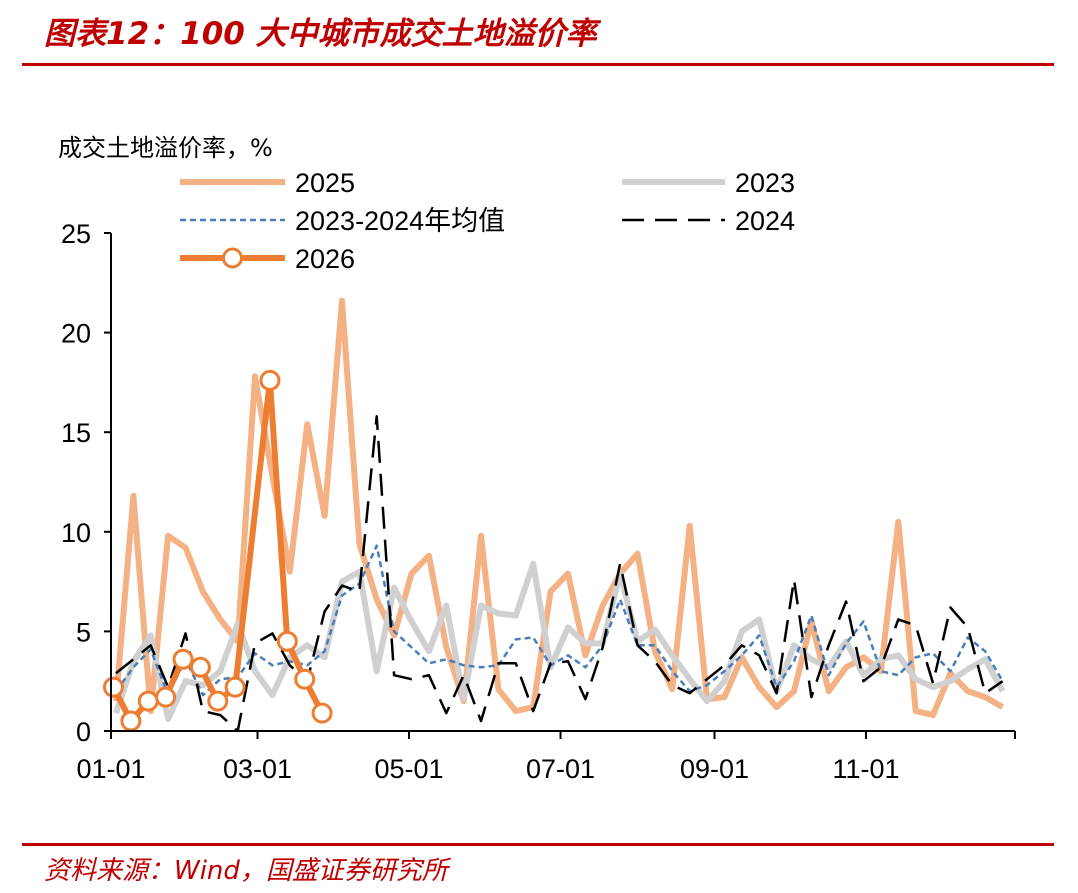 The width and height of the screenshot is (1078, 893). I want to click on y-tick-label: 15, so click(76, 433).